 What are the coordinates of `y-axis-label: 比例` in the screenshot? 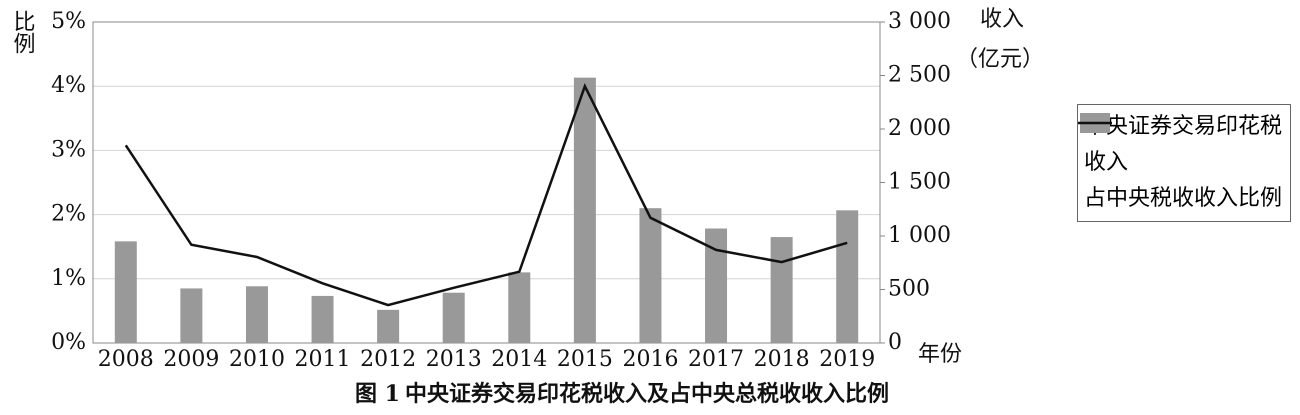 It's located at (23, 32).